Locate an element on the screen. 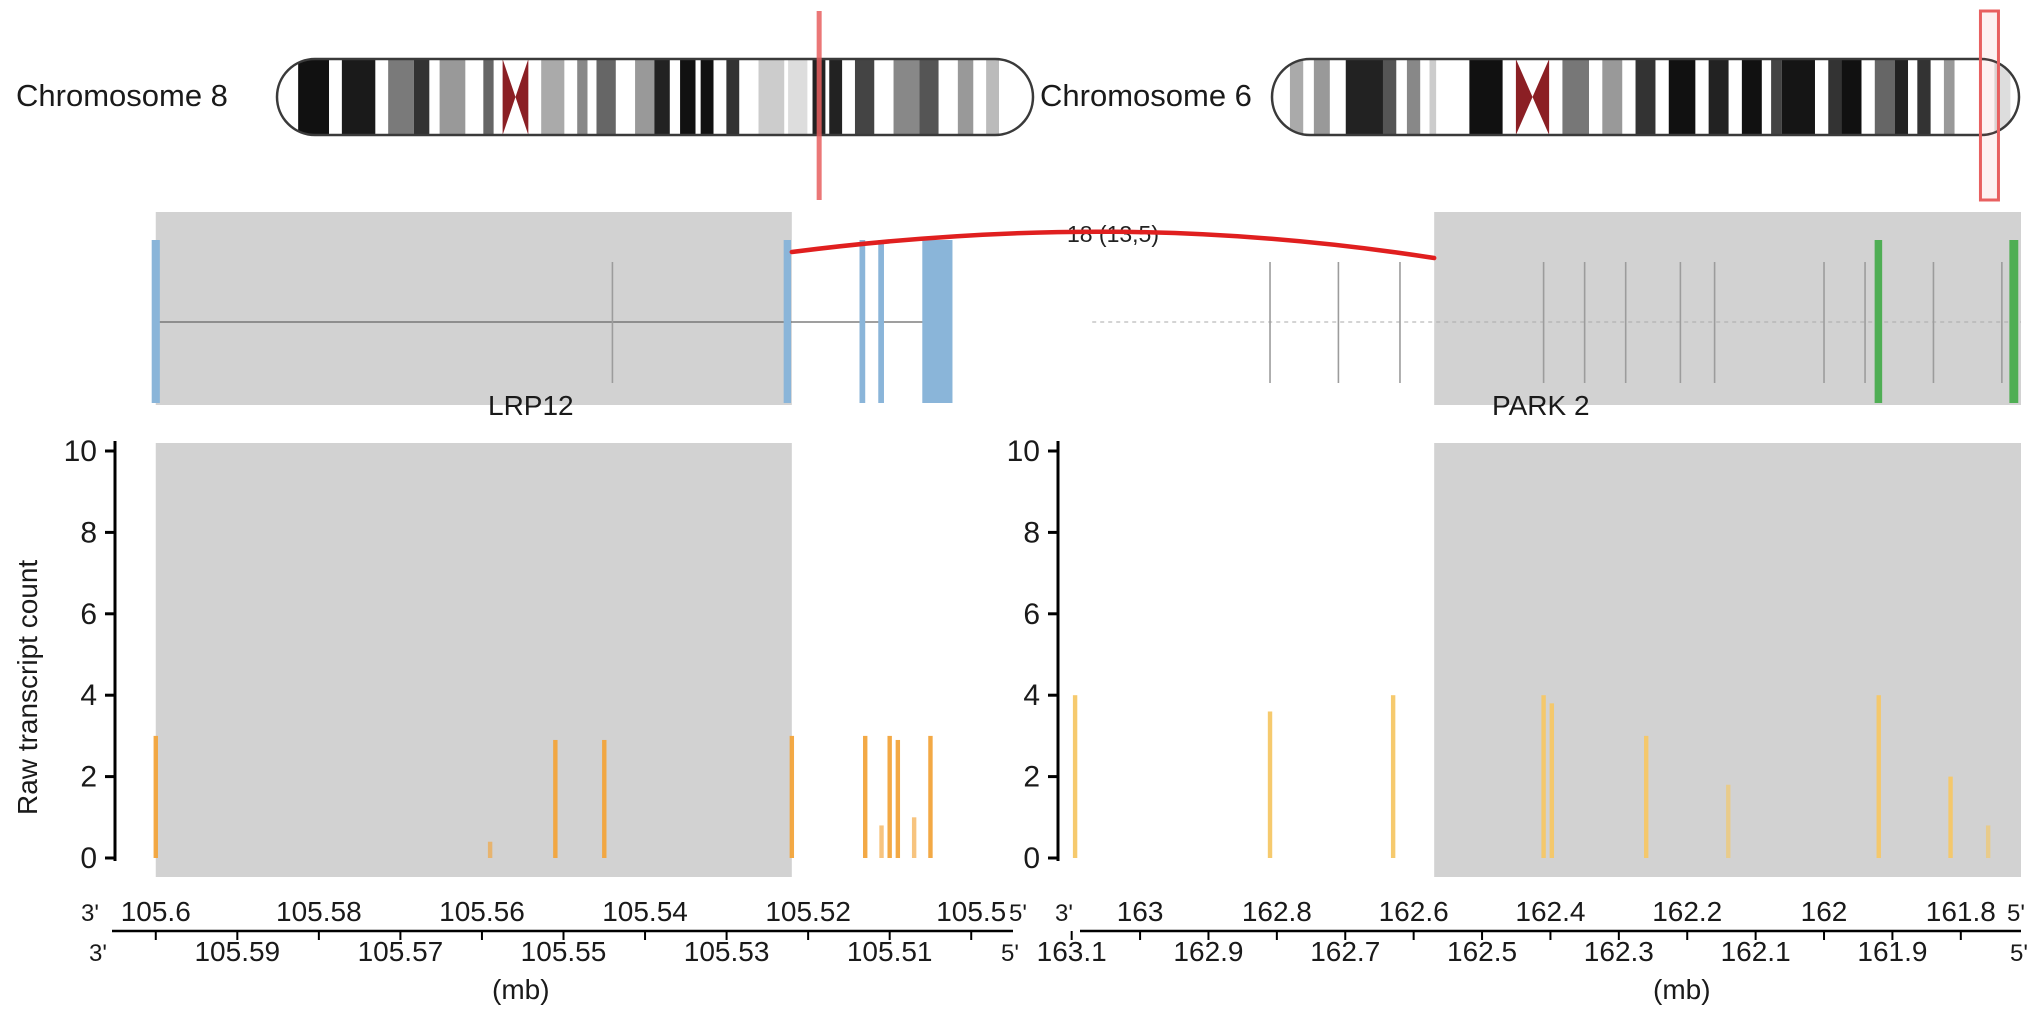 This screenshot has height=1012, width=2031. x-tick-label: 161.9 is located at coordinates (1892, 951).